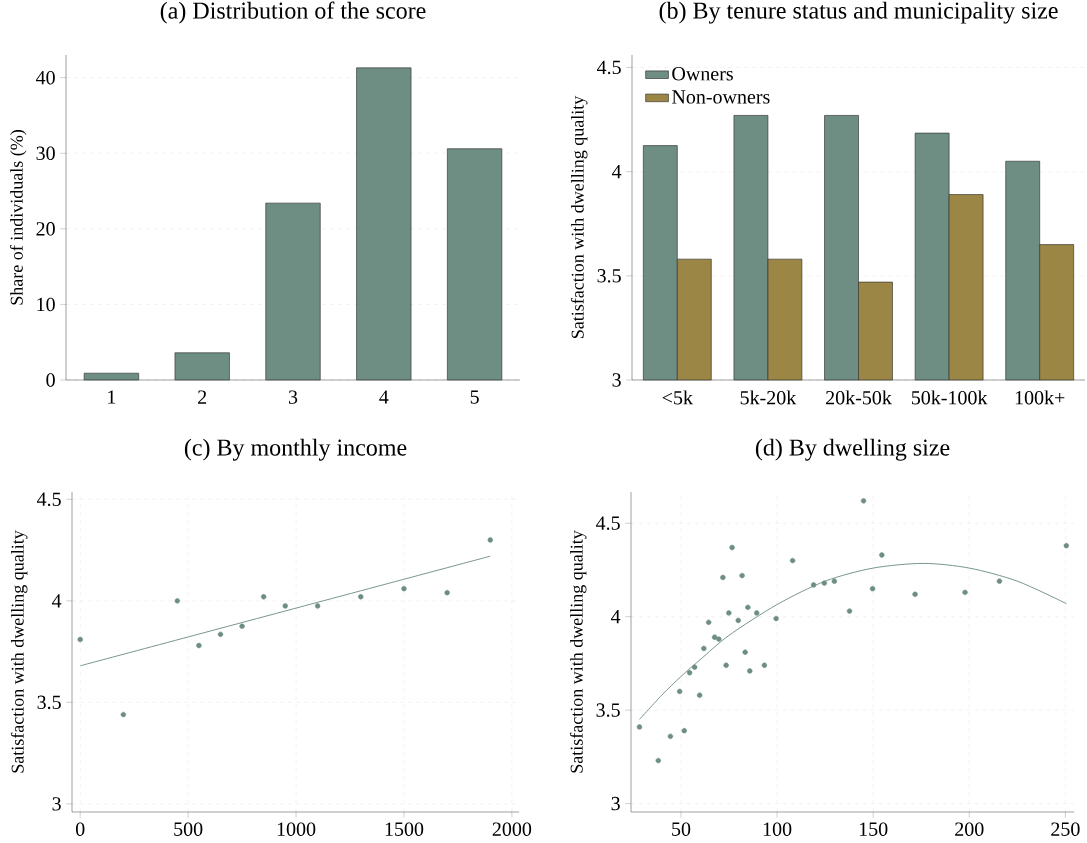  Describe the element at coordinates (949, 397) in the screenshot. I see `x-tick-label: 50k-100k` at that location.